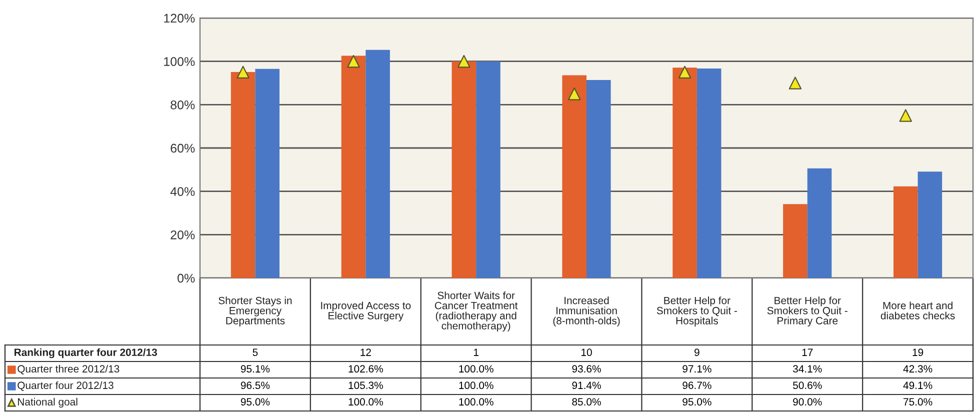  What do you see at coordinates (365, 386) in the screenshot?
I see `data-label: 105.3%` at bounding box center [365, 386].